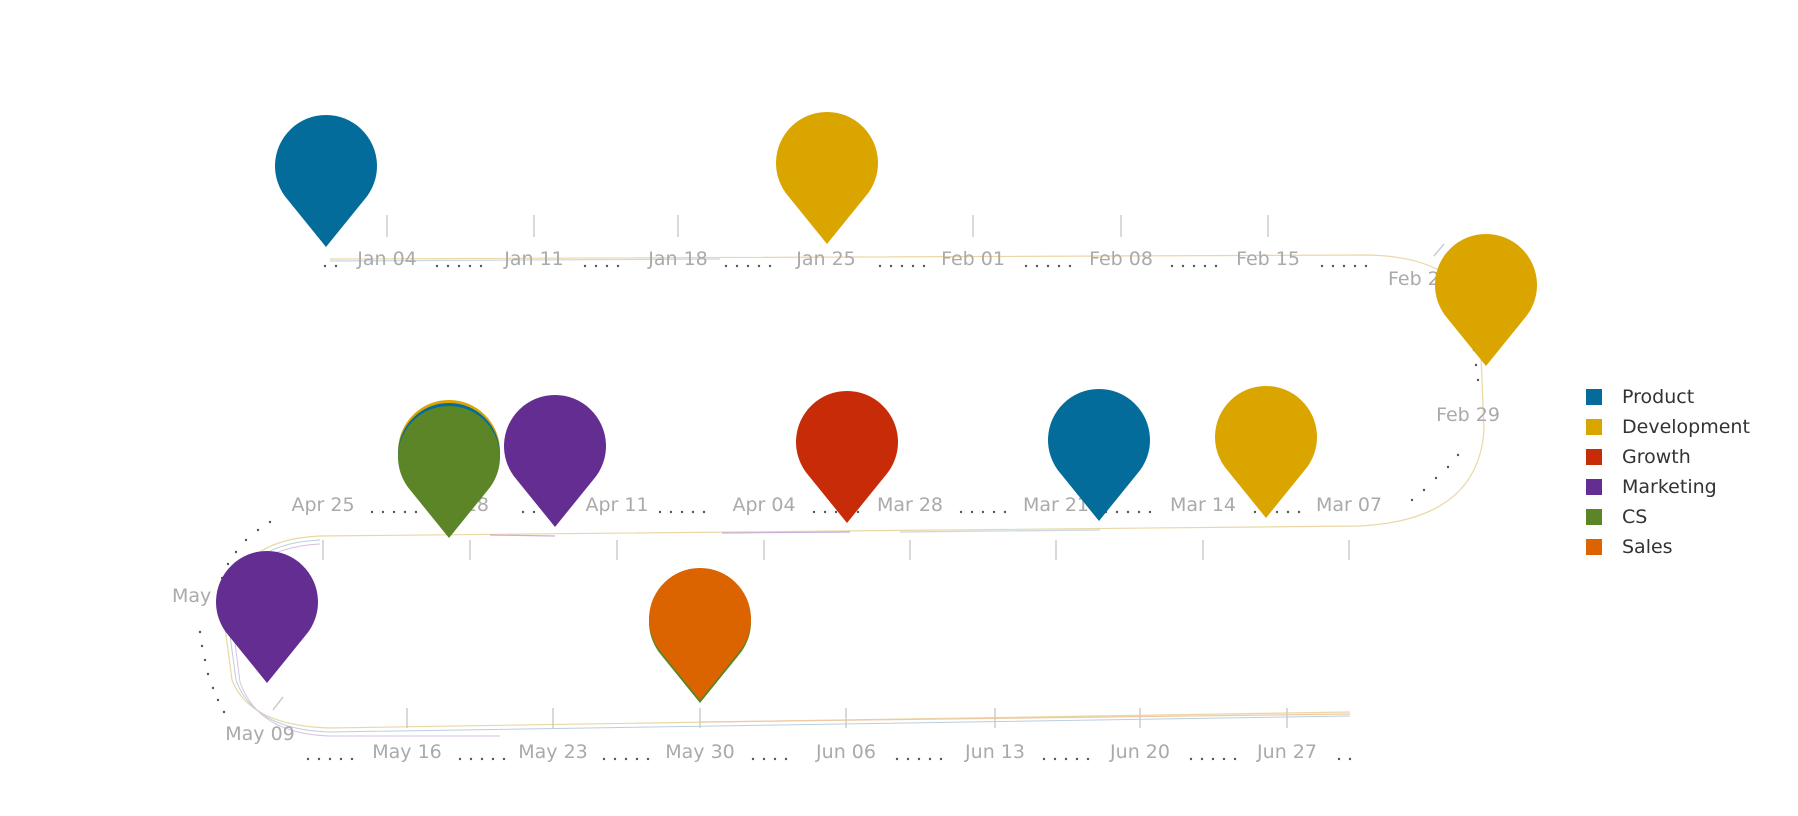 The image size is (1798, 816). What do you see at coordinates (910, 505) in the screenshot?
I see `tick-label: Mar 28` at bounding box center [910, 505].